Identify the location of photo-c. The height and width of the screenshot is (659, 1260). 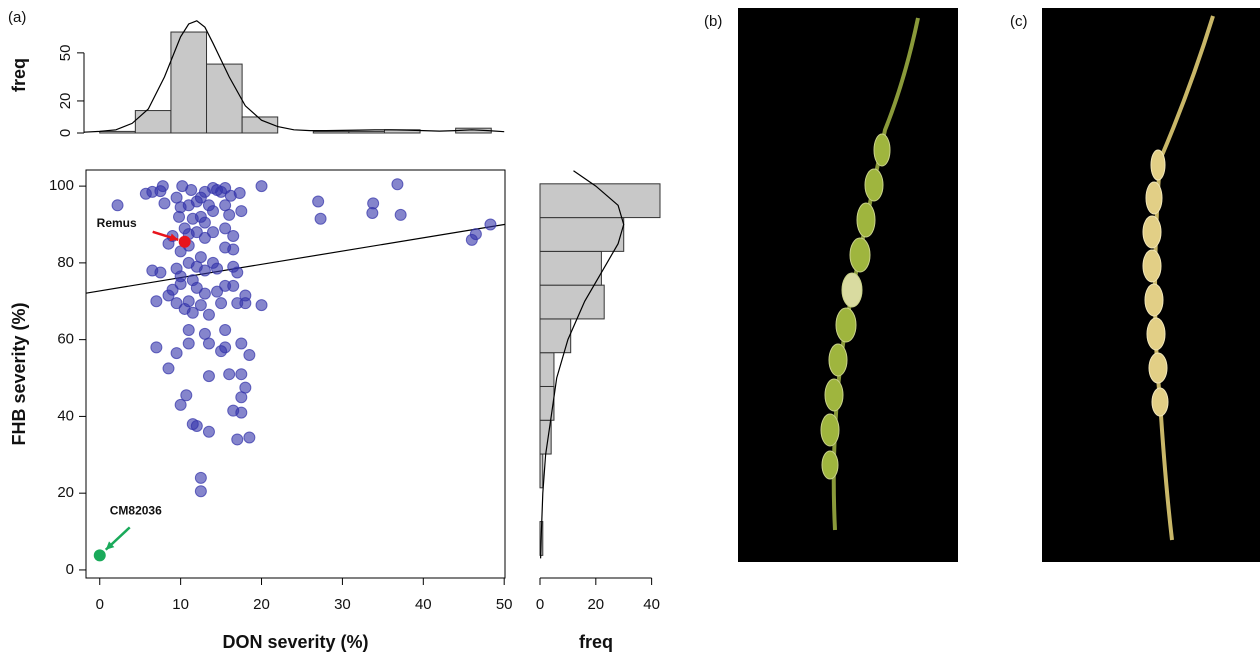
(1151, 285).